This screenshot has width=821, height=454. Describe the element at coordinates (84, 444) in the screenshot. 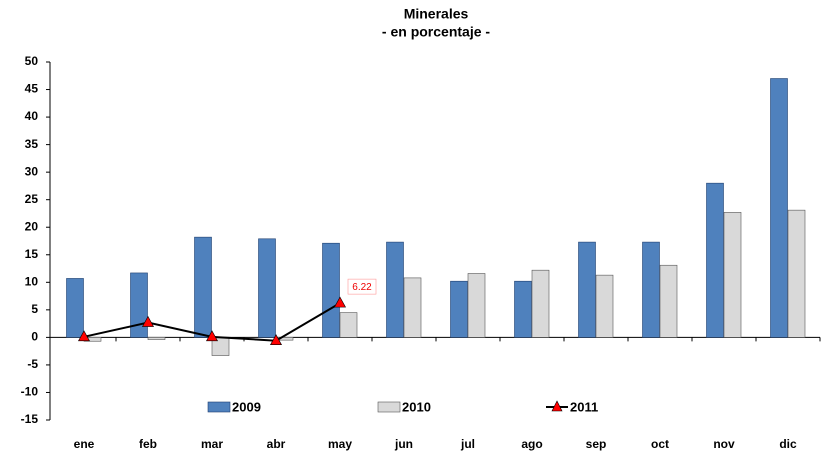

I see `x-tick-label: ene` at that location.